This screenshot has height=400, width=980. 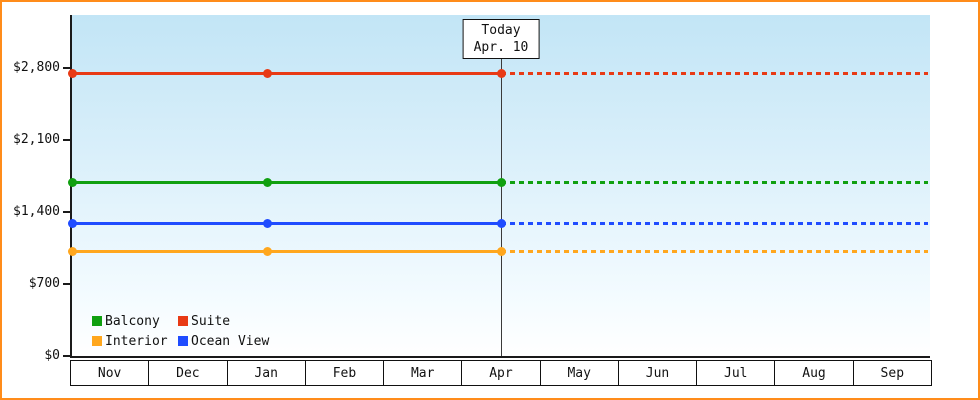 I want to click on legend-item-interior: Interior, so click(x=135, y=341).